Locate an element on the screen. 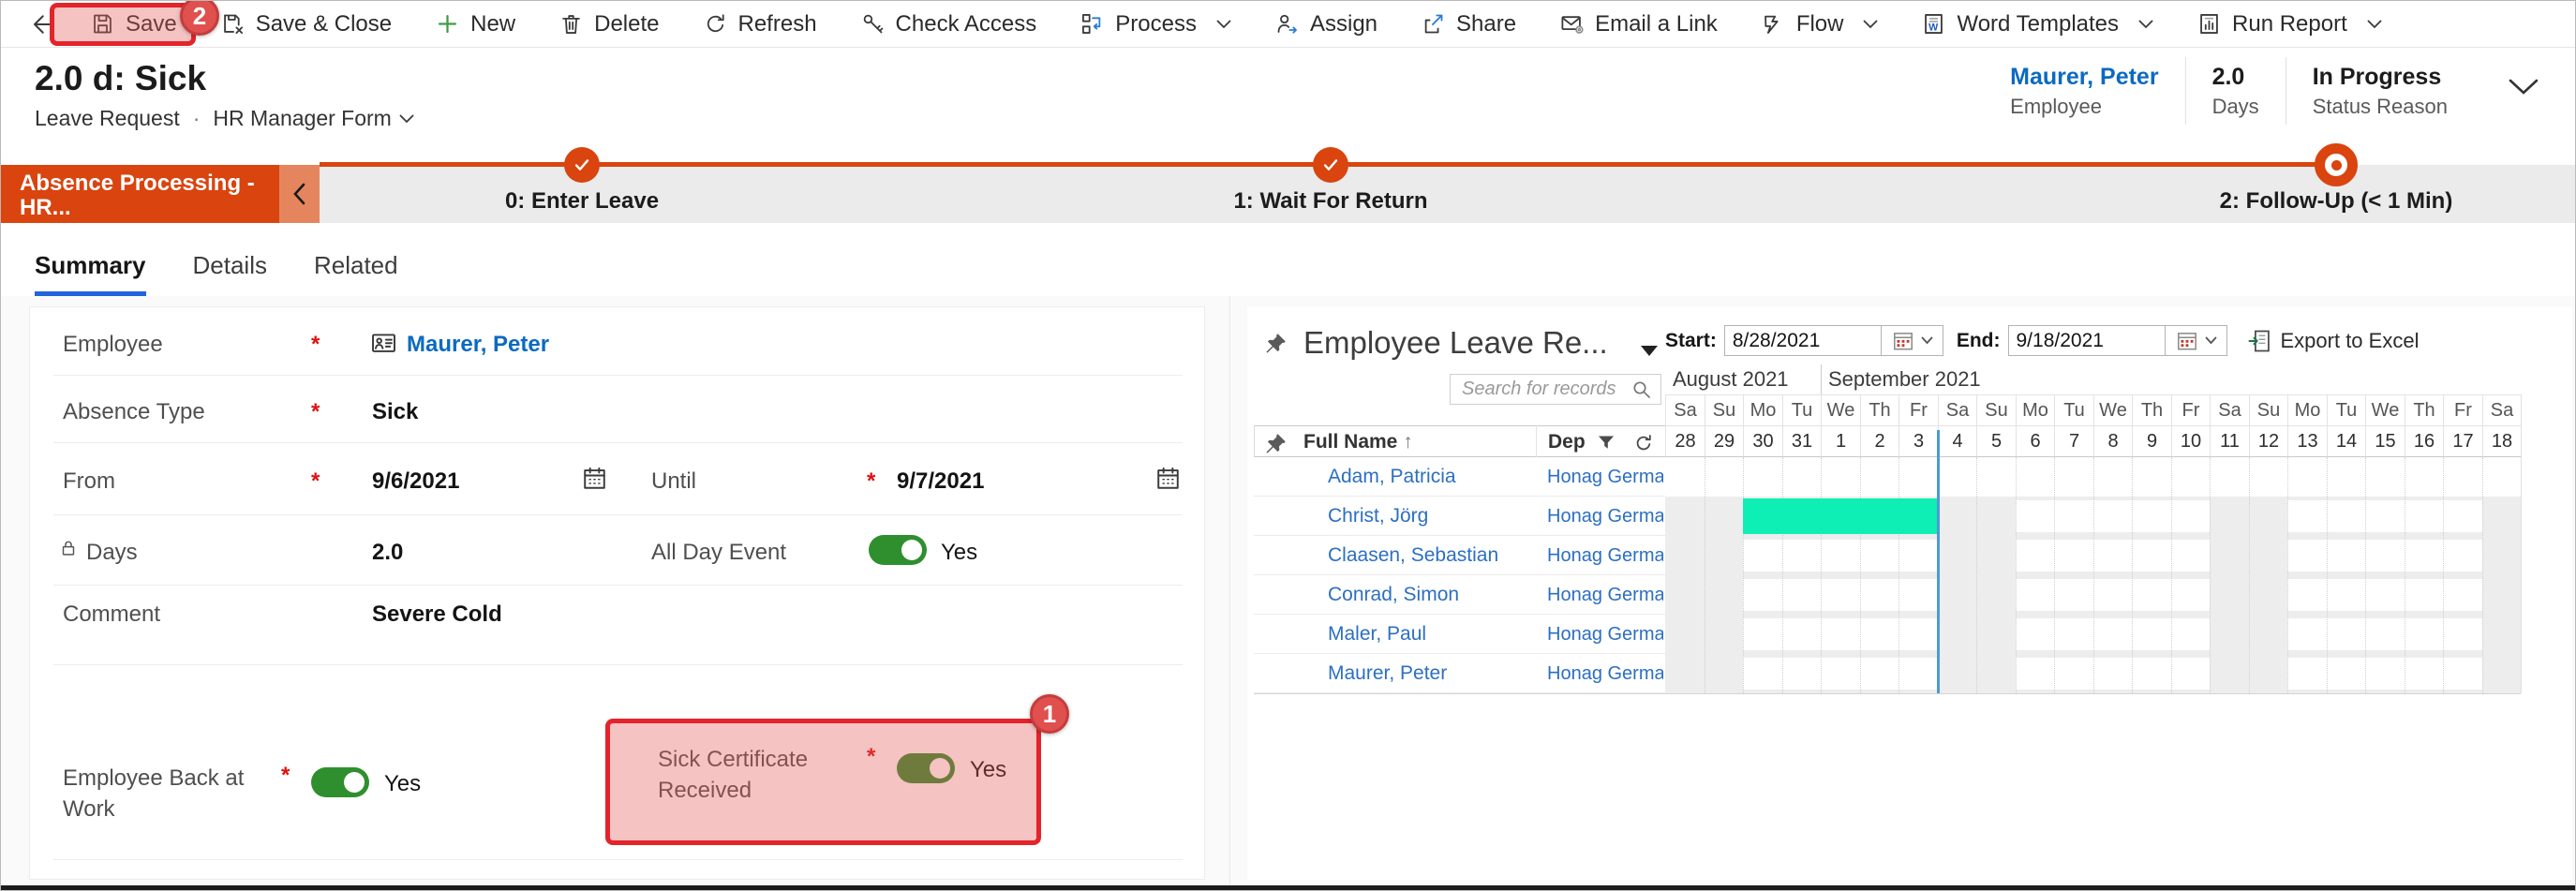 This screenshot has width=2576, height=891. end-date-label: End: is located at coordinates (1978, 340).